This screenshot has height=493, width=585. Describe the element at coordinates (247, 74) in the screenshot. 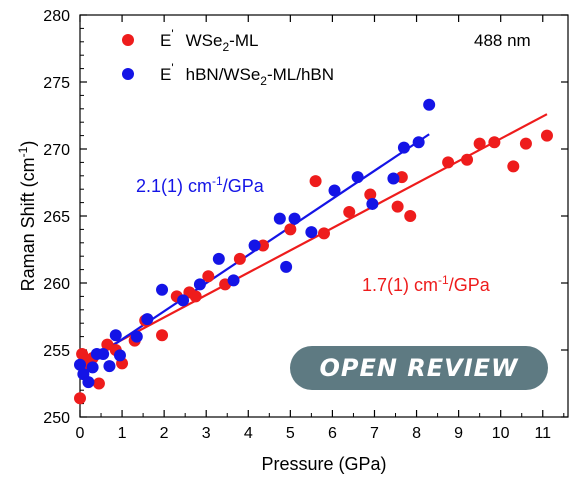

I see `legend-entry-hbn-wse2-ml-hbn: E' hBN/WSe2-ML/hBN` at that location.